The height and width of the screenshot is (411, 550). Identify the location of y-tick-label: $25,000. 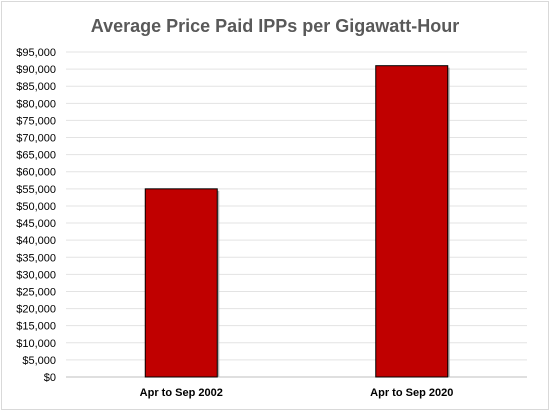
(36, 292).